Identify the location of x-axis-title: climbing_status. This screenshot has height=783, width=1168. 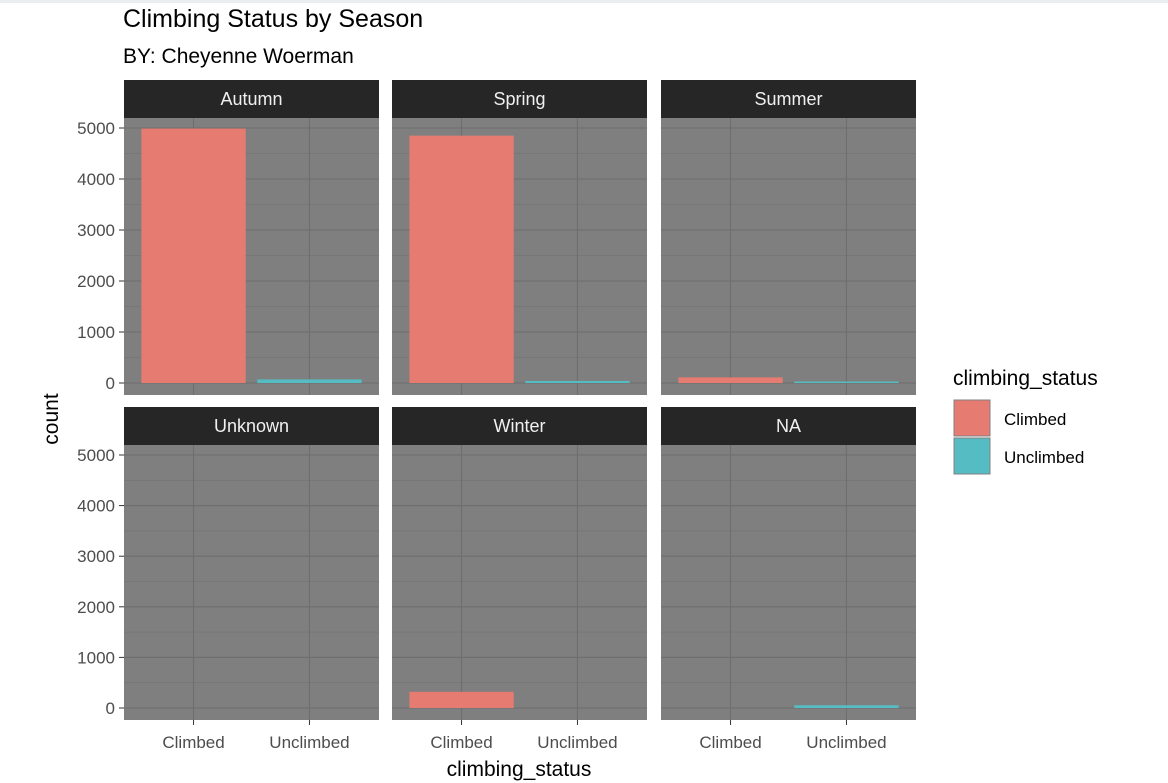
(519, 769).